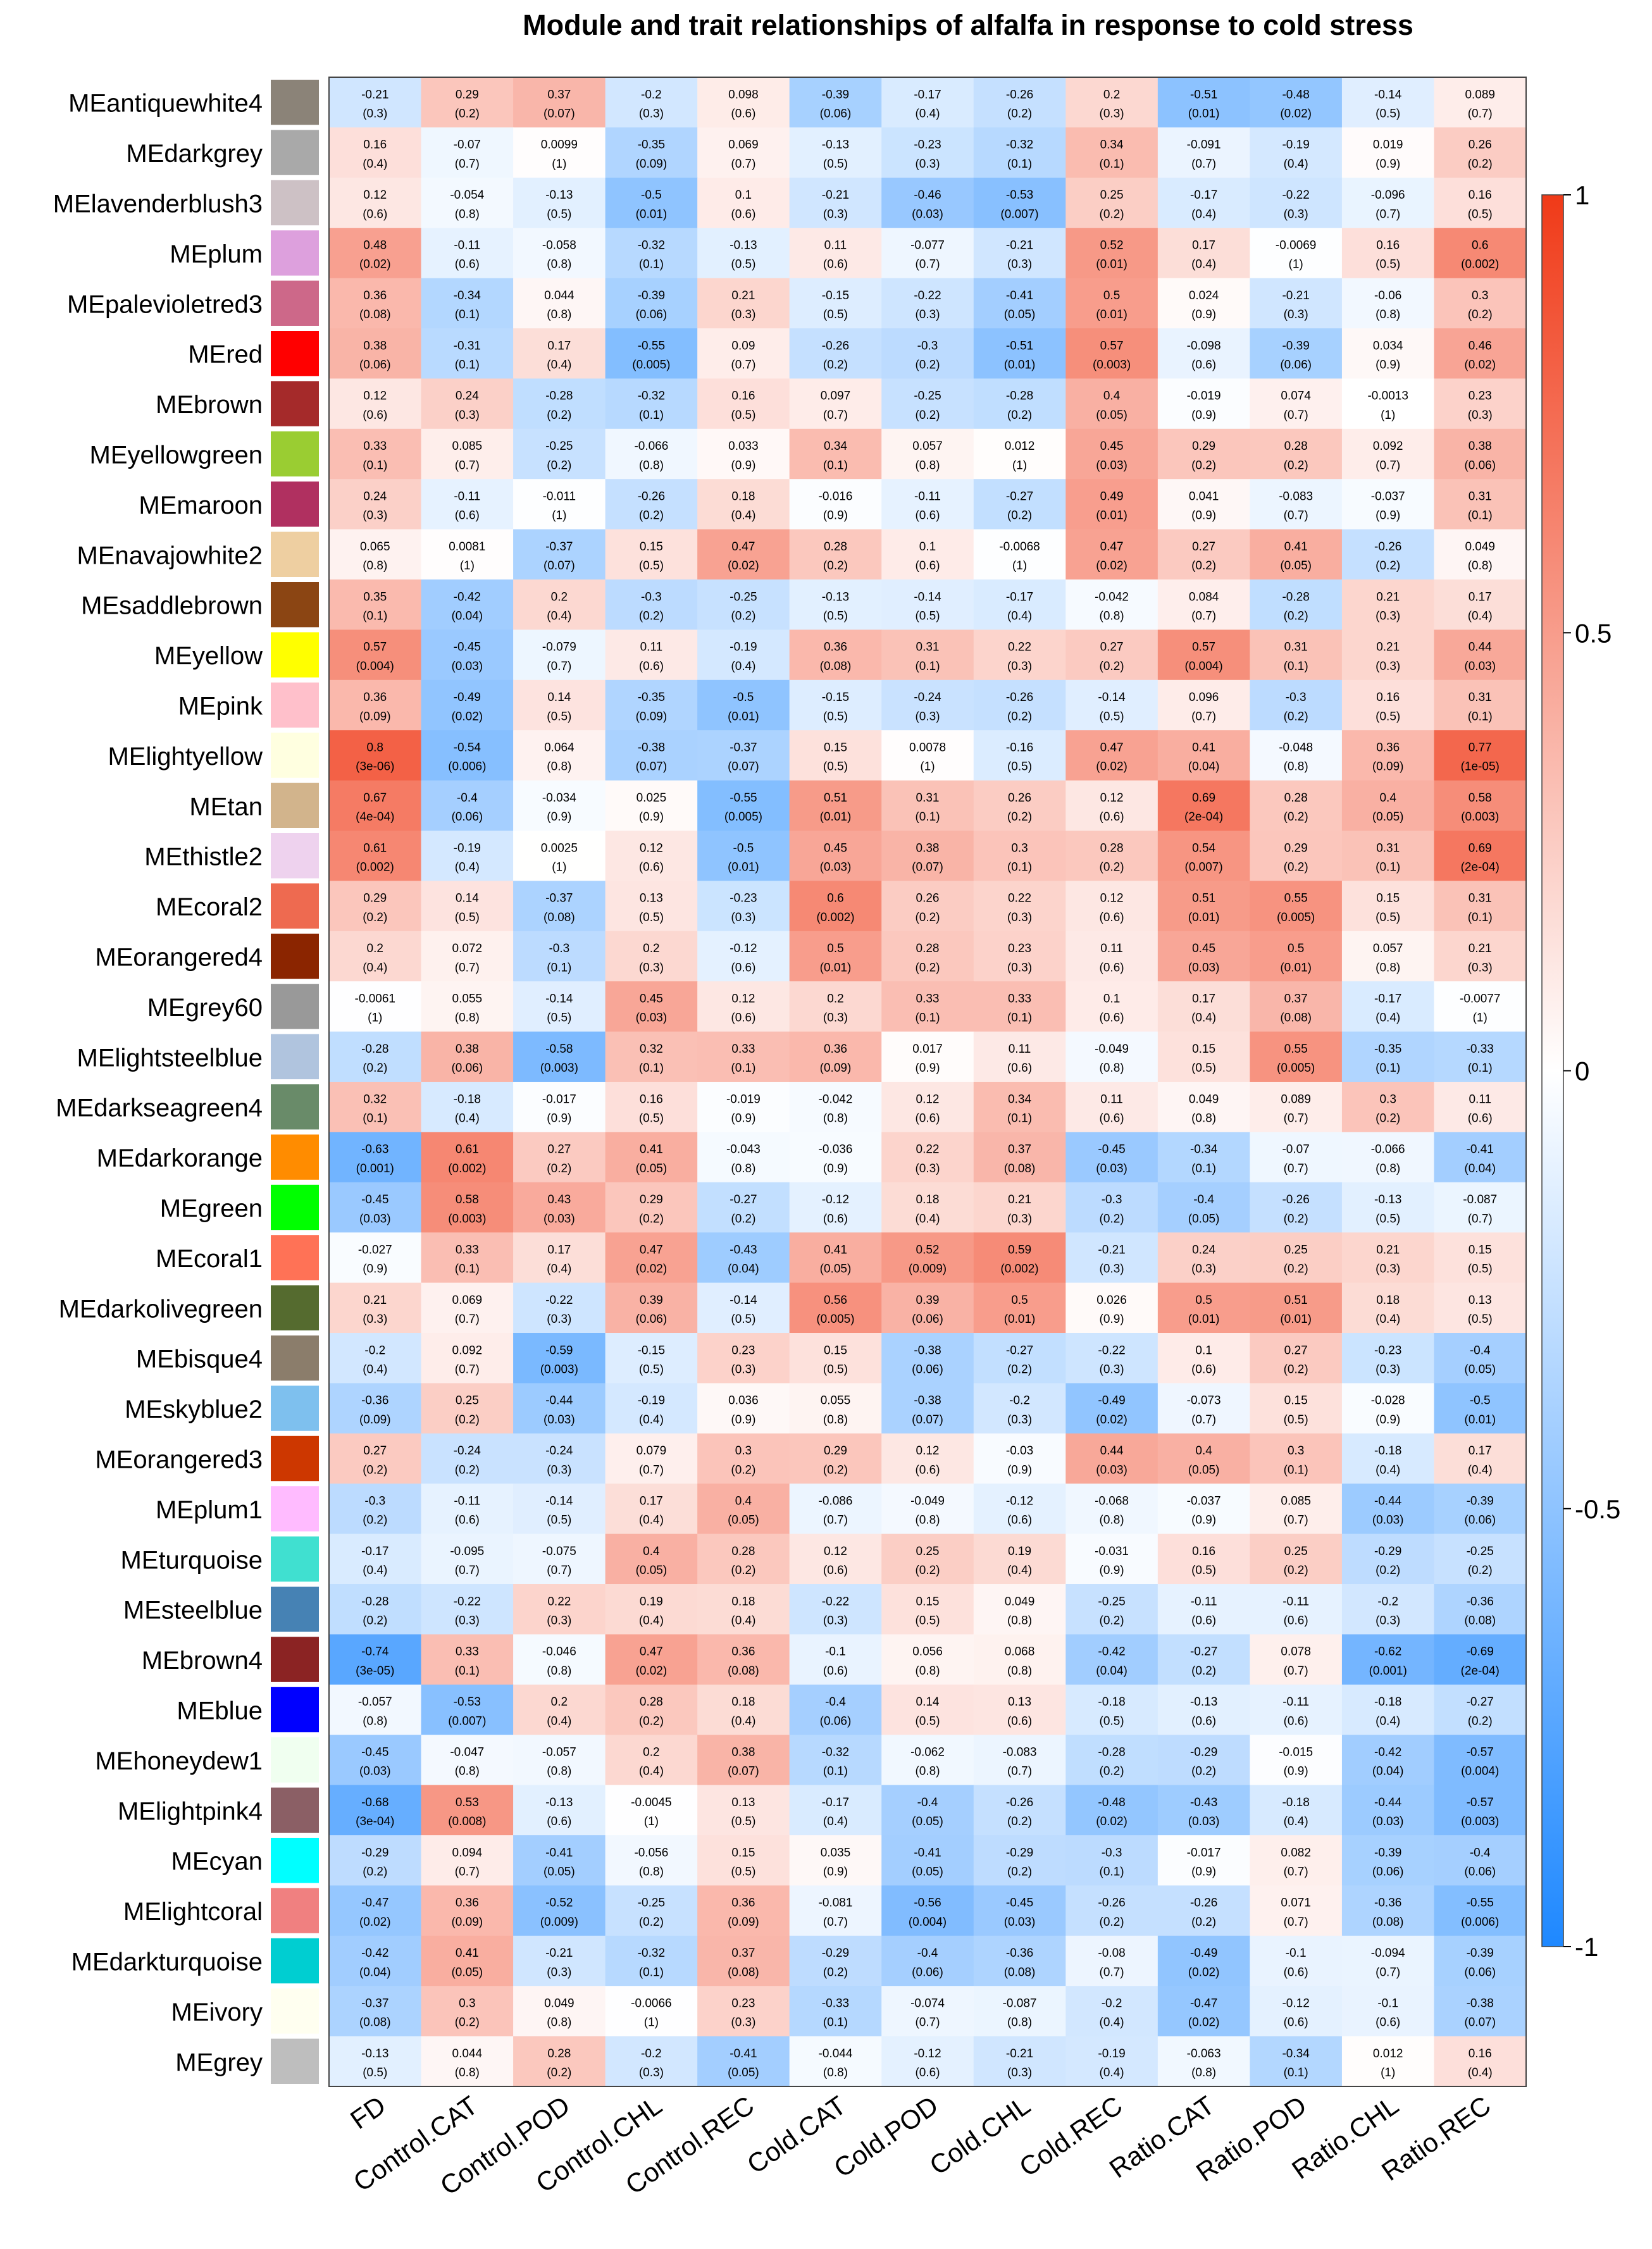 Image resolution: width=1652 pixels, height=2249 pixels. I want to click on cell-correlation: 0.57, so click(1203, 647).